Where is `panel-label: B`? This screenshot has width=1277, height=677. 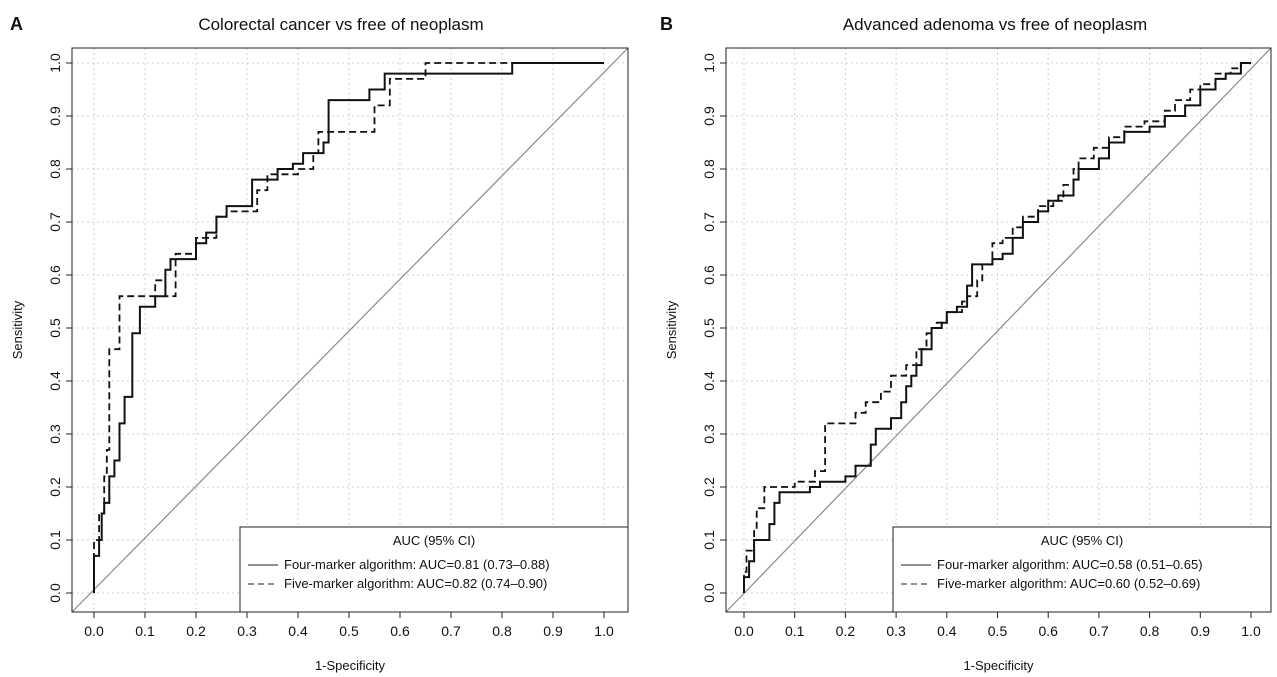 panel-label: B is located at coordinates (666, 24).